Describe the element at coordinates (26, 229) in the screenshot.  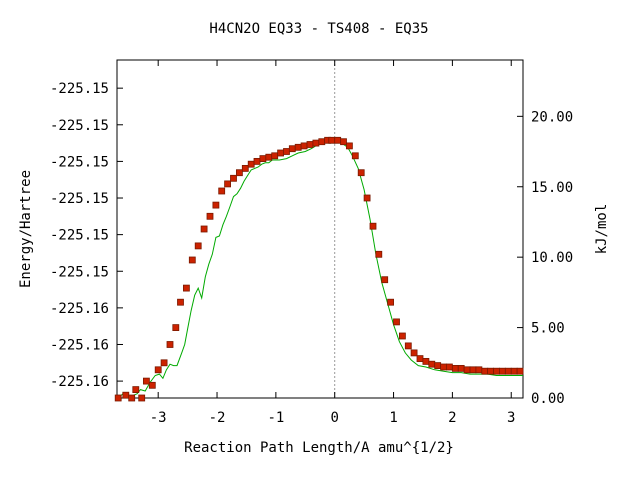
I see `y-axis-label-left: Energy/Hartree` at that location.